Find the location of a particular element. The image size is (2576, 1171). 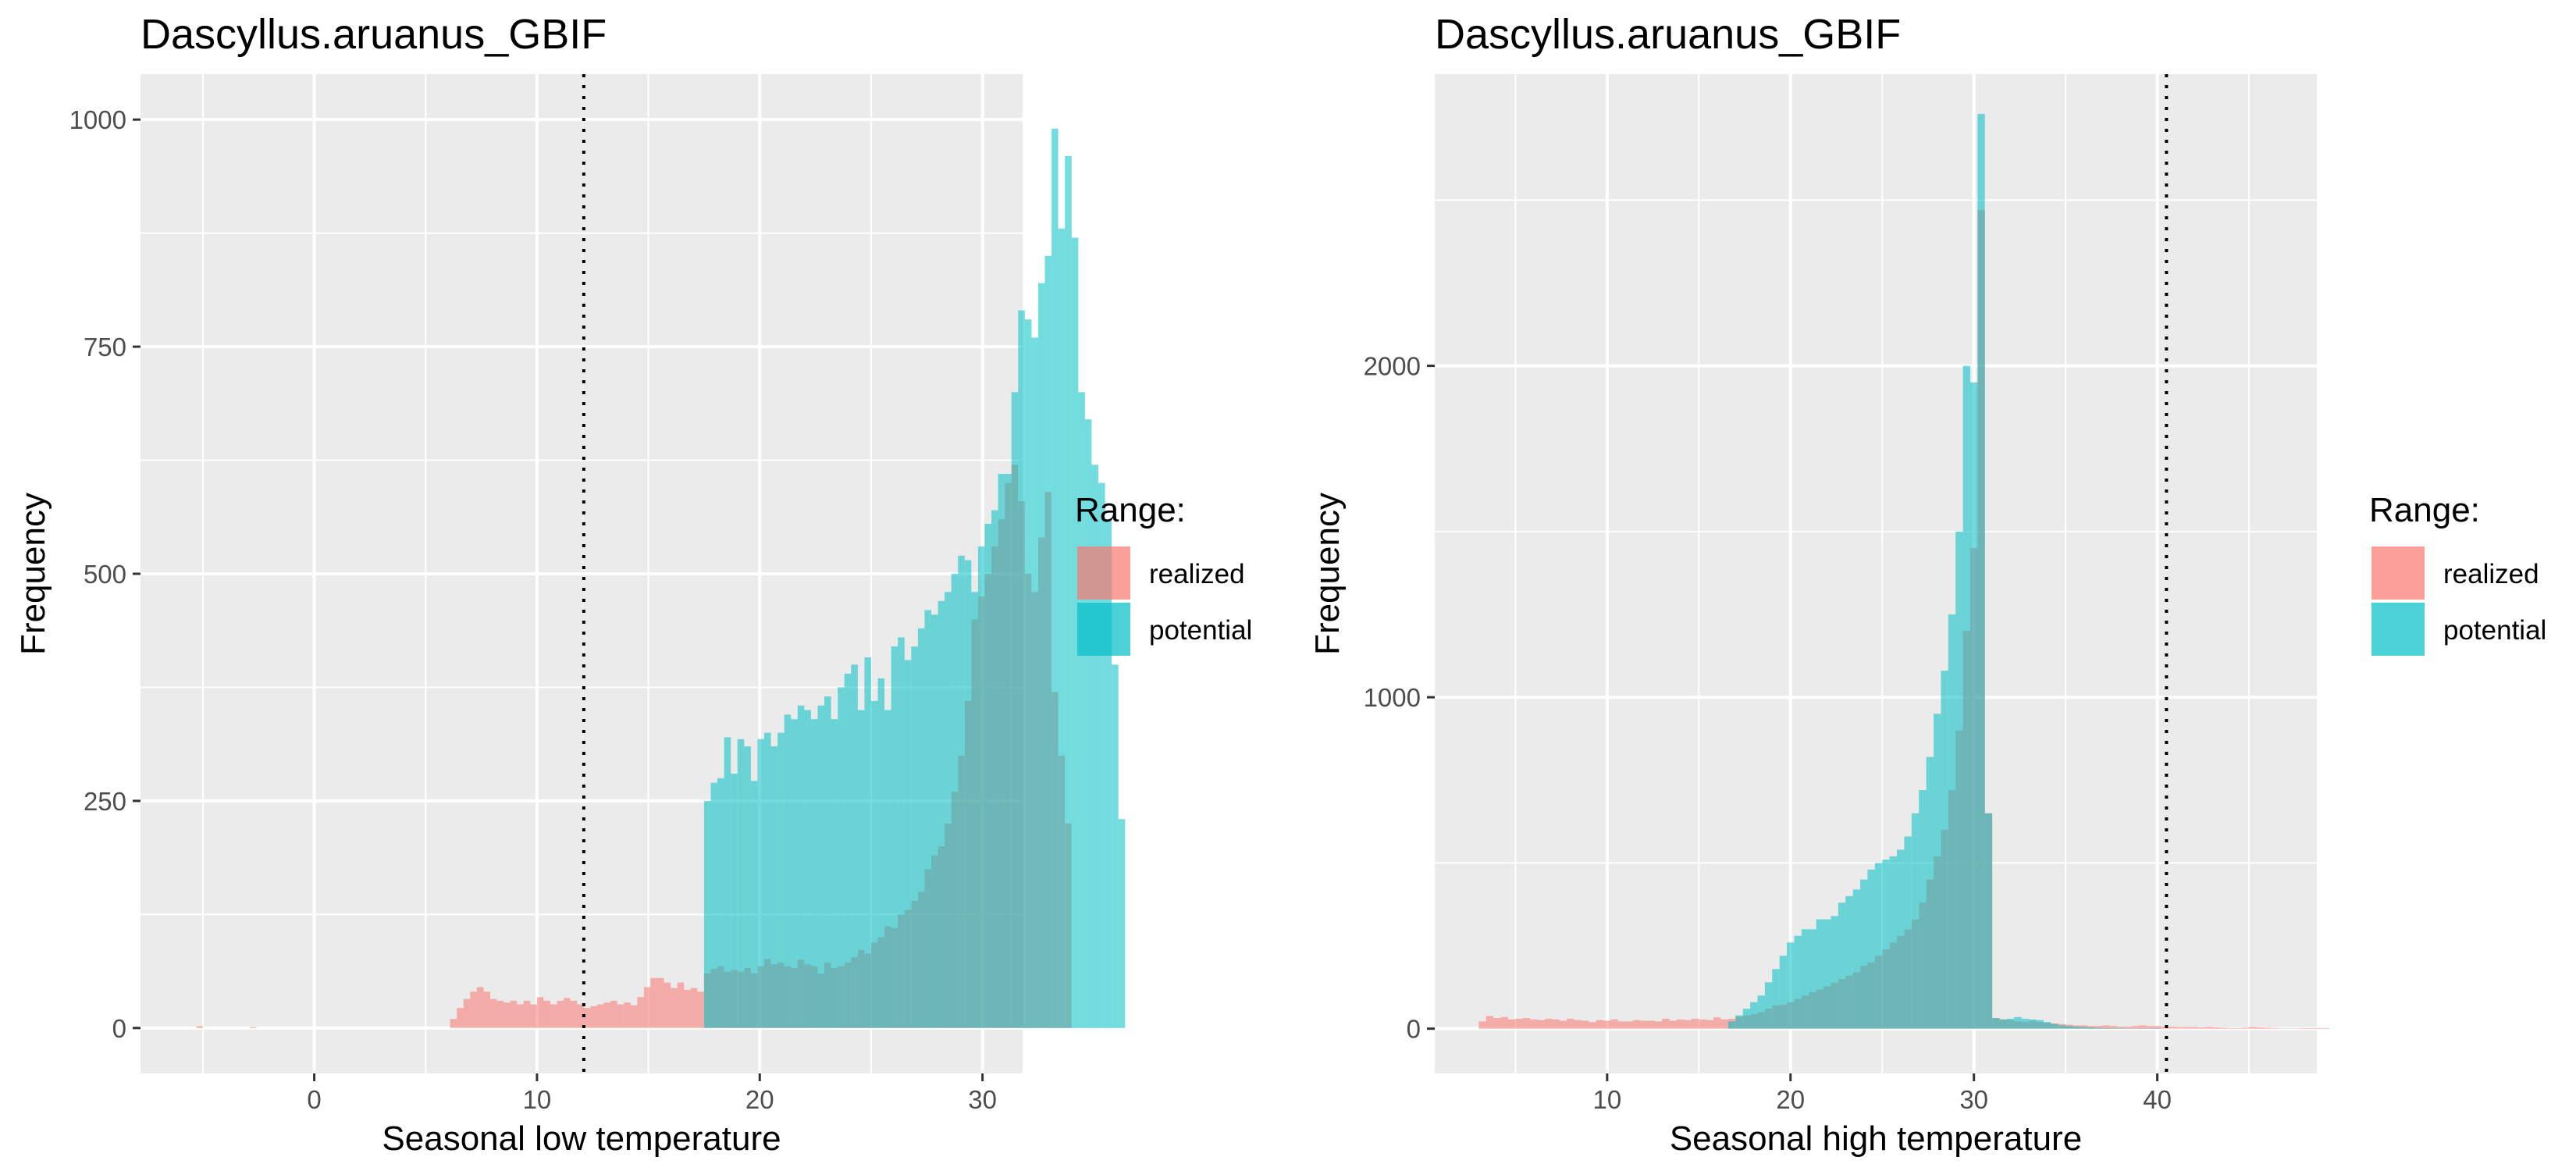

legend-label-realized: realized is located at coordinates (1197, 574).